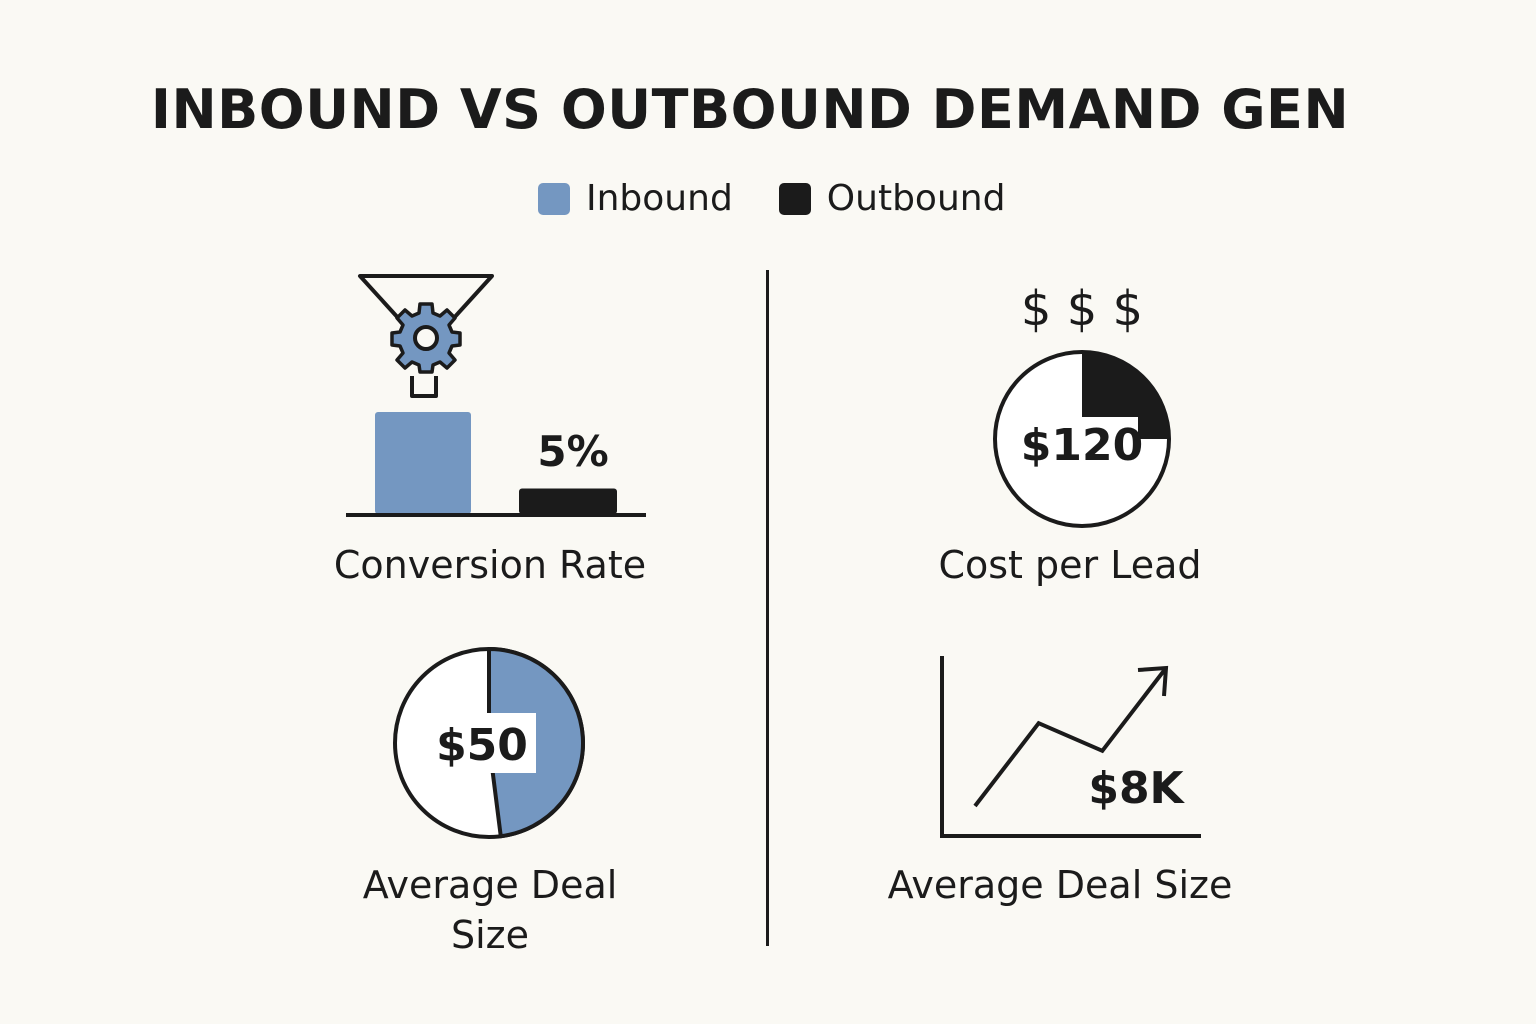 This screenshot has width=1536, height=1024. Describe the element at coordinates (490, 565) in the screenshot. I see `conversion-rate-label: Conversion Rate` at that location.